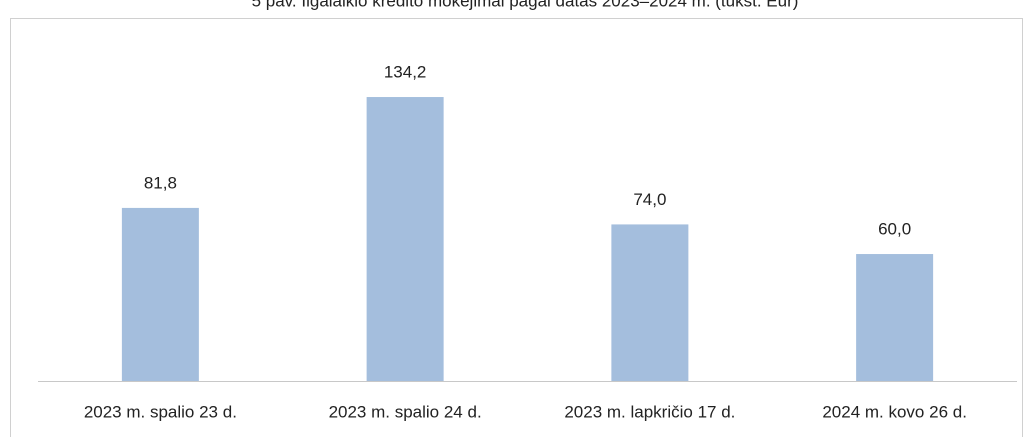 This screenshot has height=437, width=1033. Describe the element at coordinates (894, 411) in the screenshot. I see `x-tick-label: 2024 m. kovo 26 d.` at that location.